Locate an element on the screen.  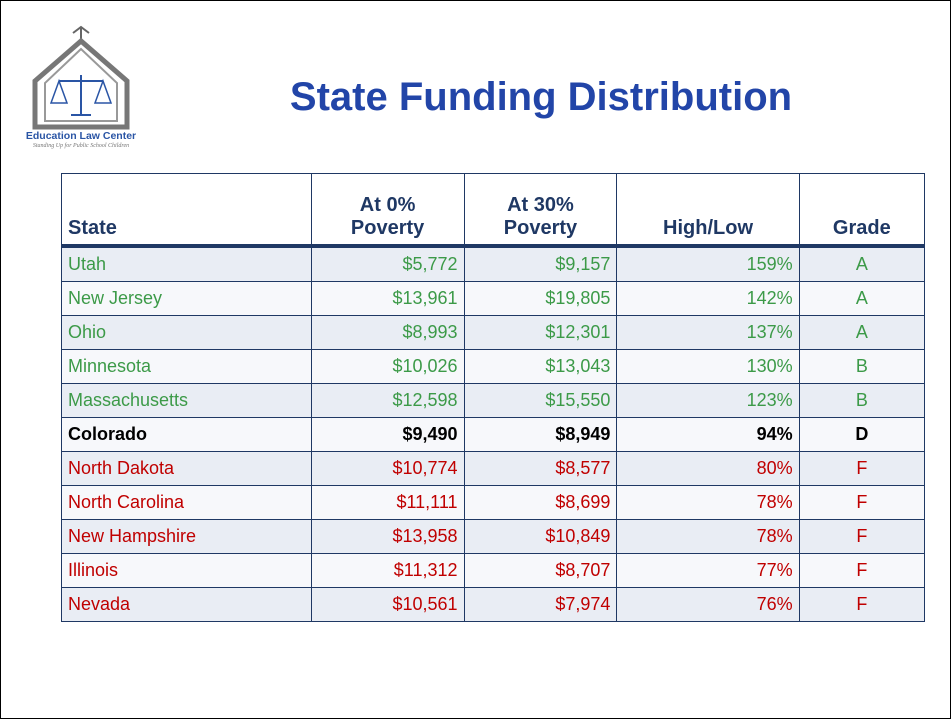
table-cell: 137% is located at coordinates (708, 332).